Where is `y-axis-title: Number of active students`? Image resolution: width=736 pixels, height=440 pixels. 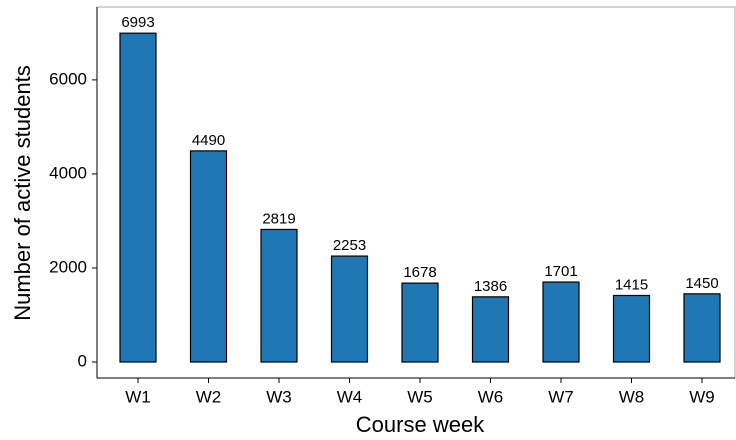 y-axis-title: Number of active students is located at coordinates (22, 193).